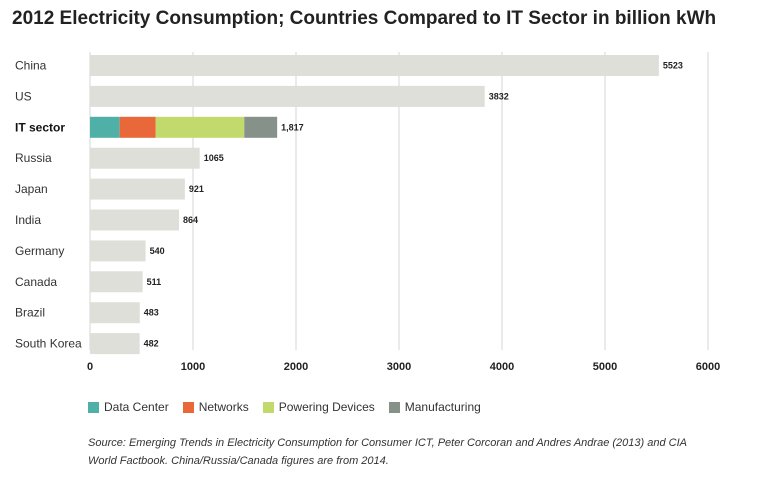  What do you see at coordinates (136, 407) in the screenshot?
I see `legend-label-data-center: Data Center` at bounding box center [136, 407].